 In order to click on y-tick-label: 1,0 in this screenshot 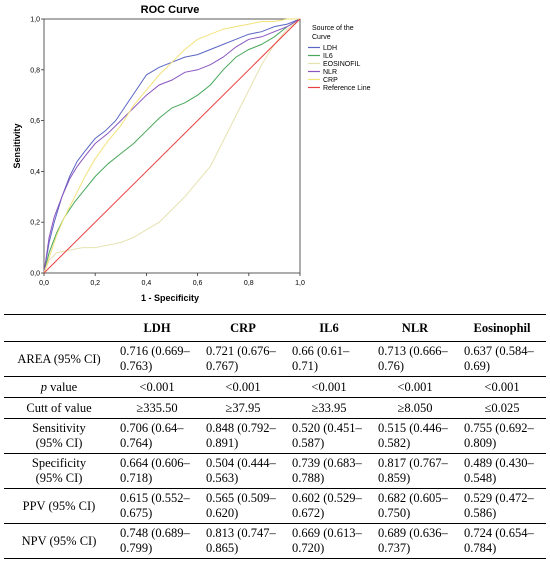, I will do `click(35, 20)`.